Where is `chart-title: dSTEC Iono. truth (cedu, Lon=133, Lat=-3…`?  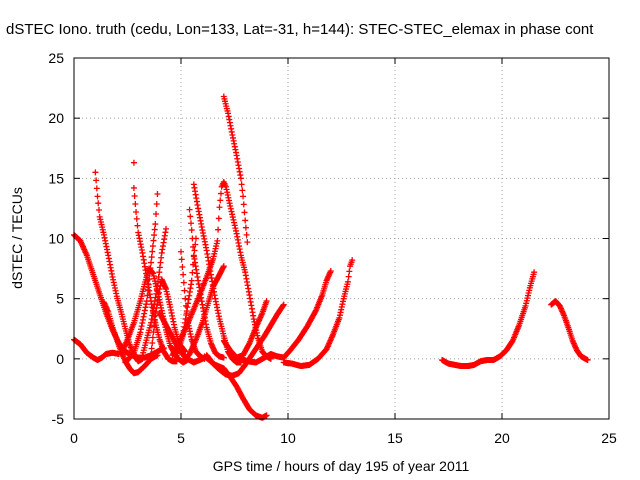 chart-title: dSTEC Iono. truth (cedu, Lon=133, Lat=-3… is located at coordinates (300, 29).